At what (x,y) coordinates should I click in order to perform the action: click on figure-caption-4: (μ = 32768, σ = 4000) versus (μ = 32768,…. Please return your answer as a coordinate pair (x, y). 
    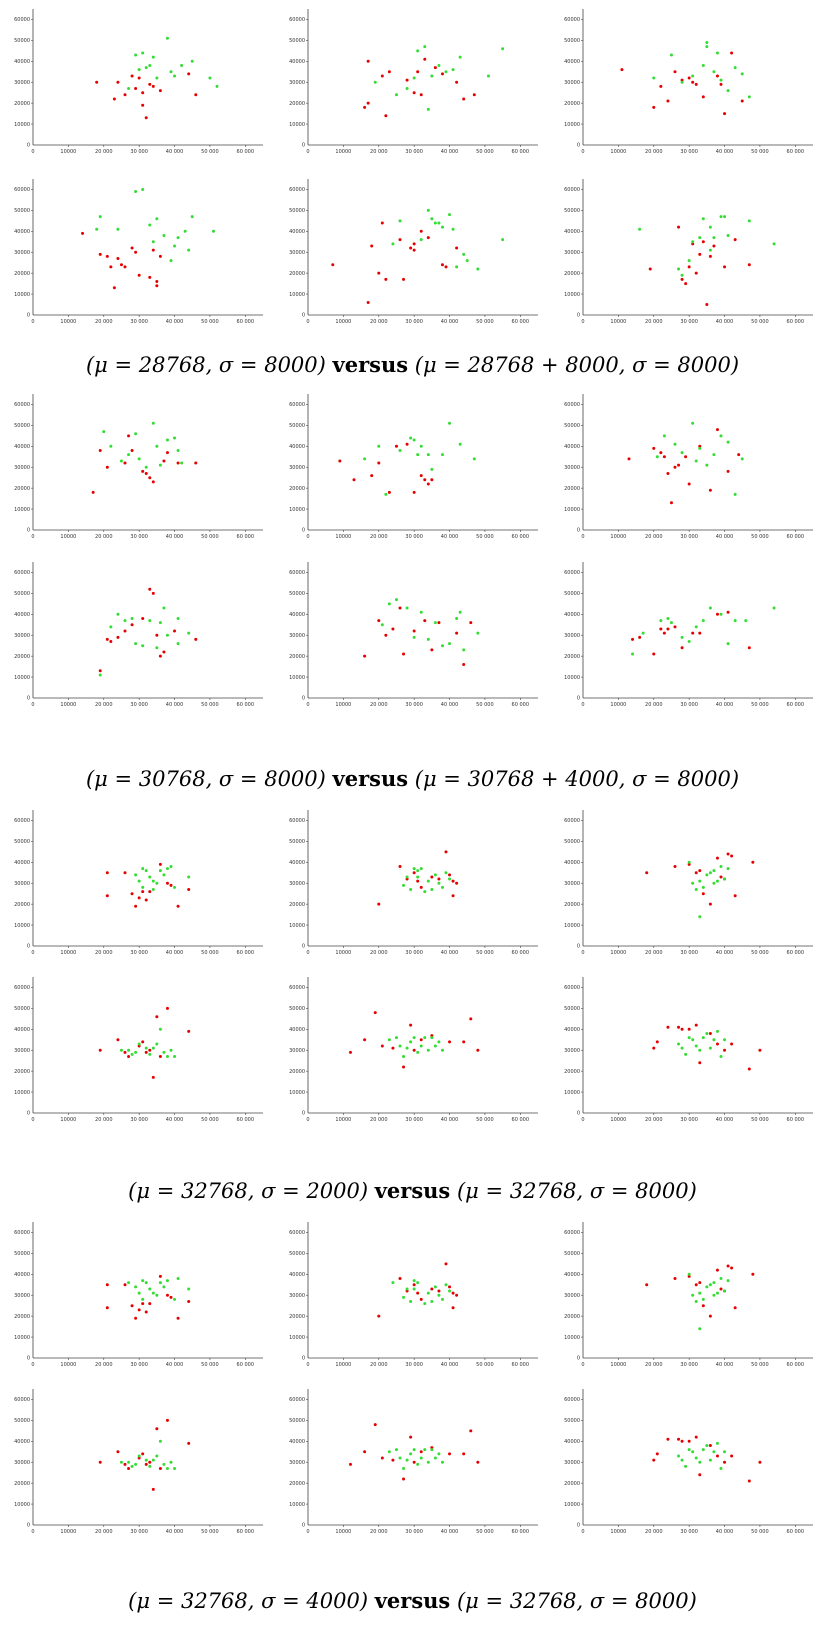
    Looking at the image, I should click on (412, 1600).